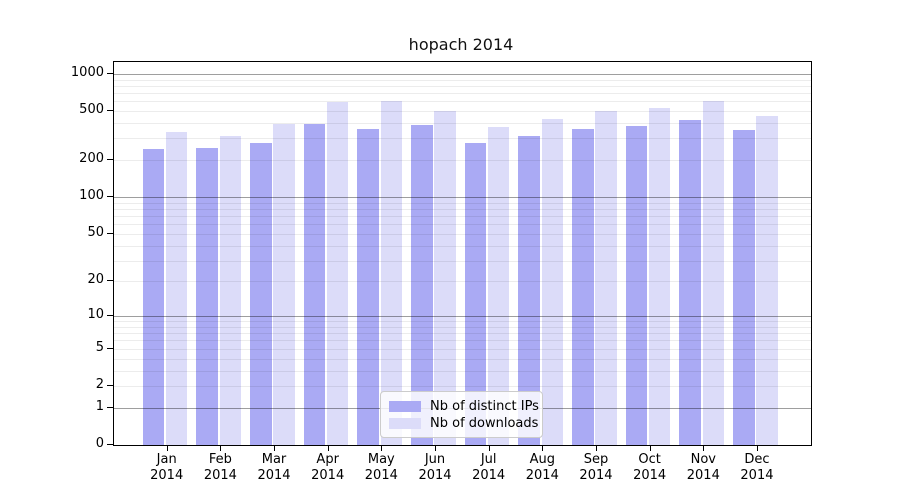 The image size is (900, 500). I want to click on x-tick-label: May 2014, so click(381, 467).